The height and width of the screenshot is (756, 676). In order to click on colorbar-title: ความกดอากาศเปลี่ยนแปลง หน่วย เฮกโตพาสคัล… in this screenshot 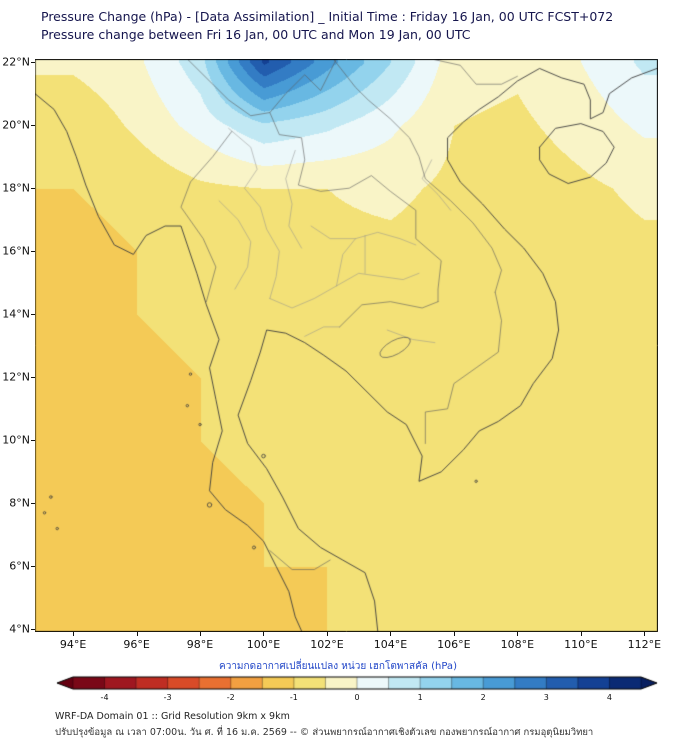, I will do `click(338, 666)`.